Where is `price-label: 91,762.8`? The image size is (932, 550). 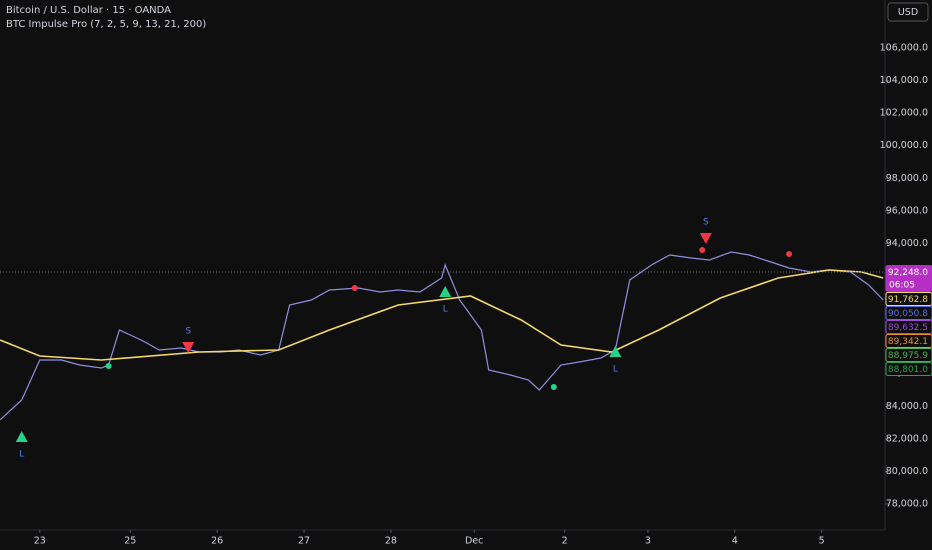
price-label: 91,762.8 is located at coordinates (908, 300).